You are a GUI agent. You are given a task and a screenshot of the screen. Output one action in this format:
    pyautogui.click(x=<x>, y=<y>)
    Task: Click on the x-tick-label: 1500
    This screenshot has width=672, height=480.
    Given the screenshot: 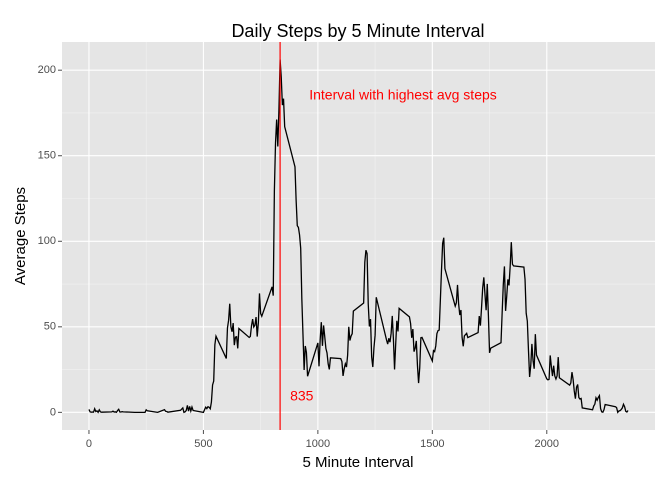 What is the action you would take?
    pyautogui.click(x=432, y=444)
    